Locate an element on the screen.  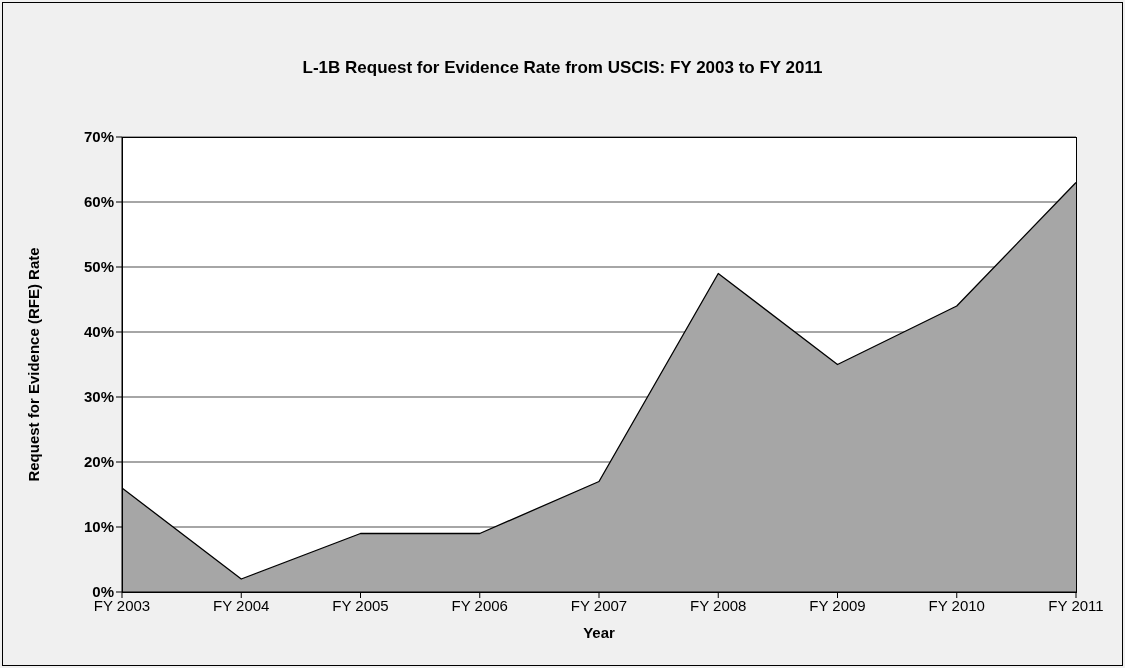
y-tick-label: 60% is located at coordinates (98, 202).